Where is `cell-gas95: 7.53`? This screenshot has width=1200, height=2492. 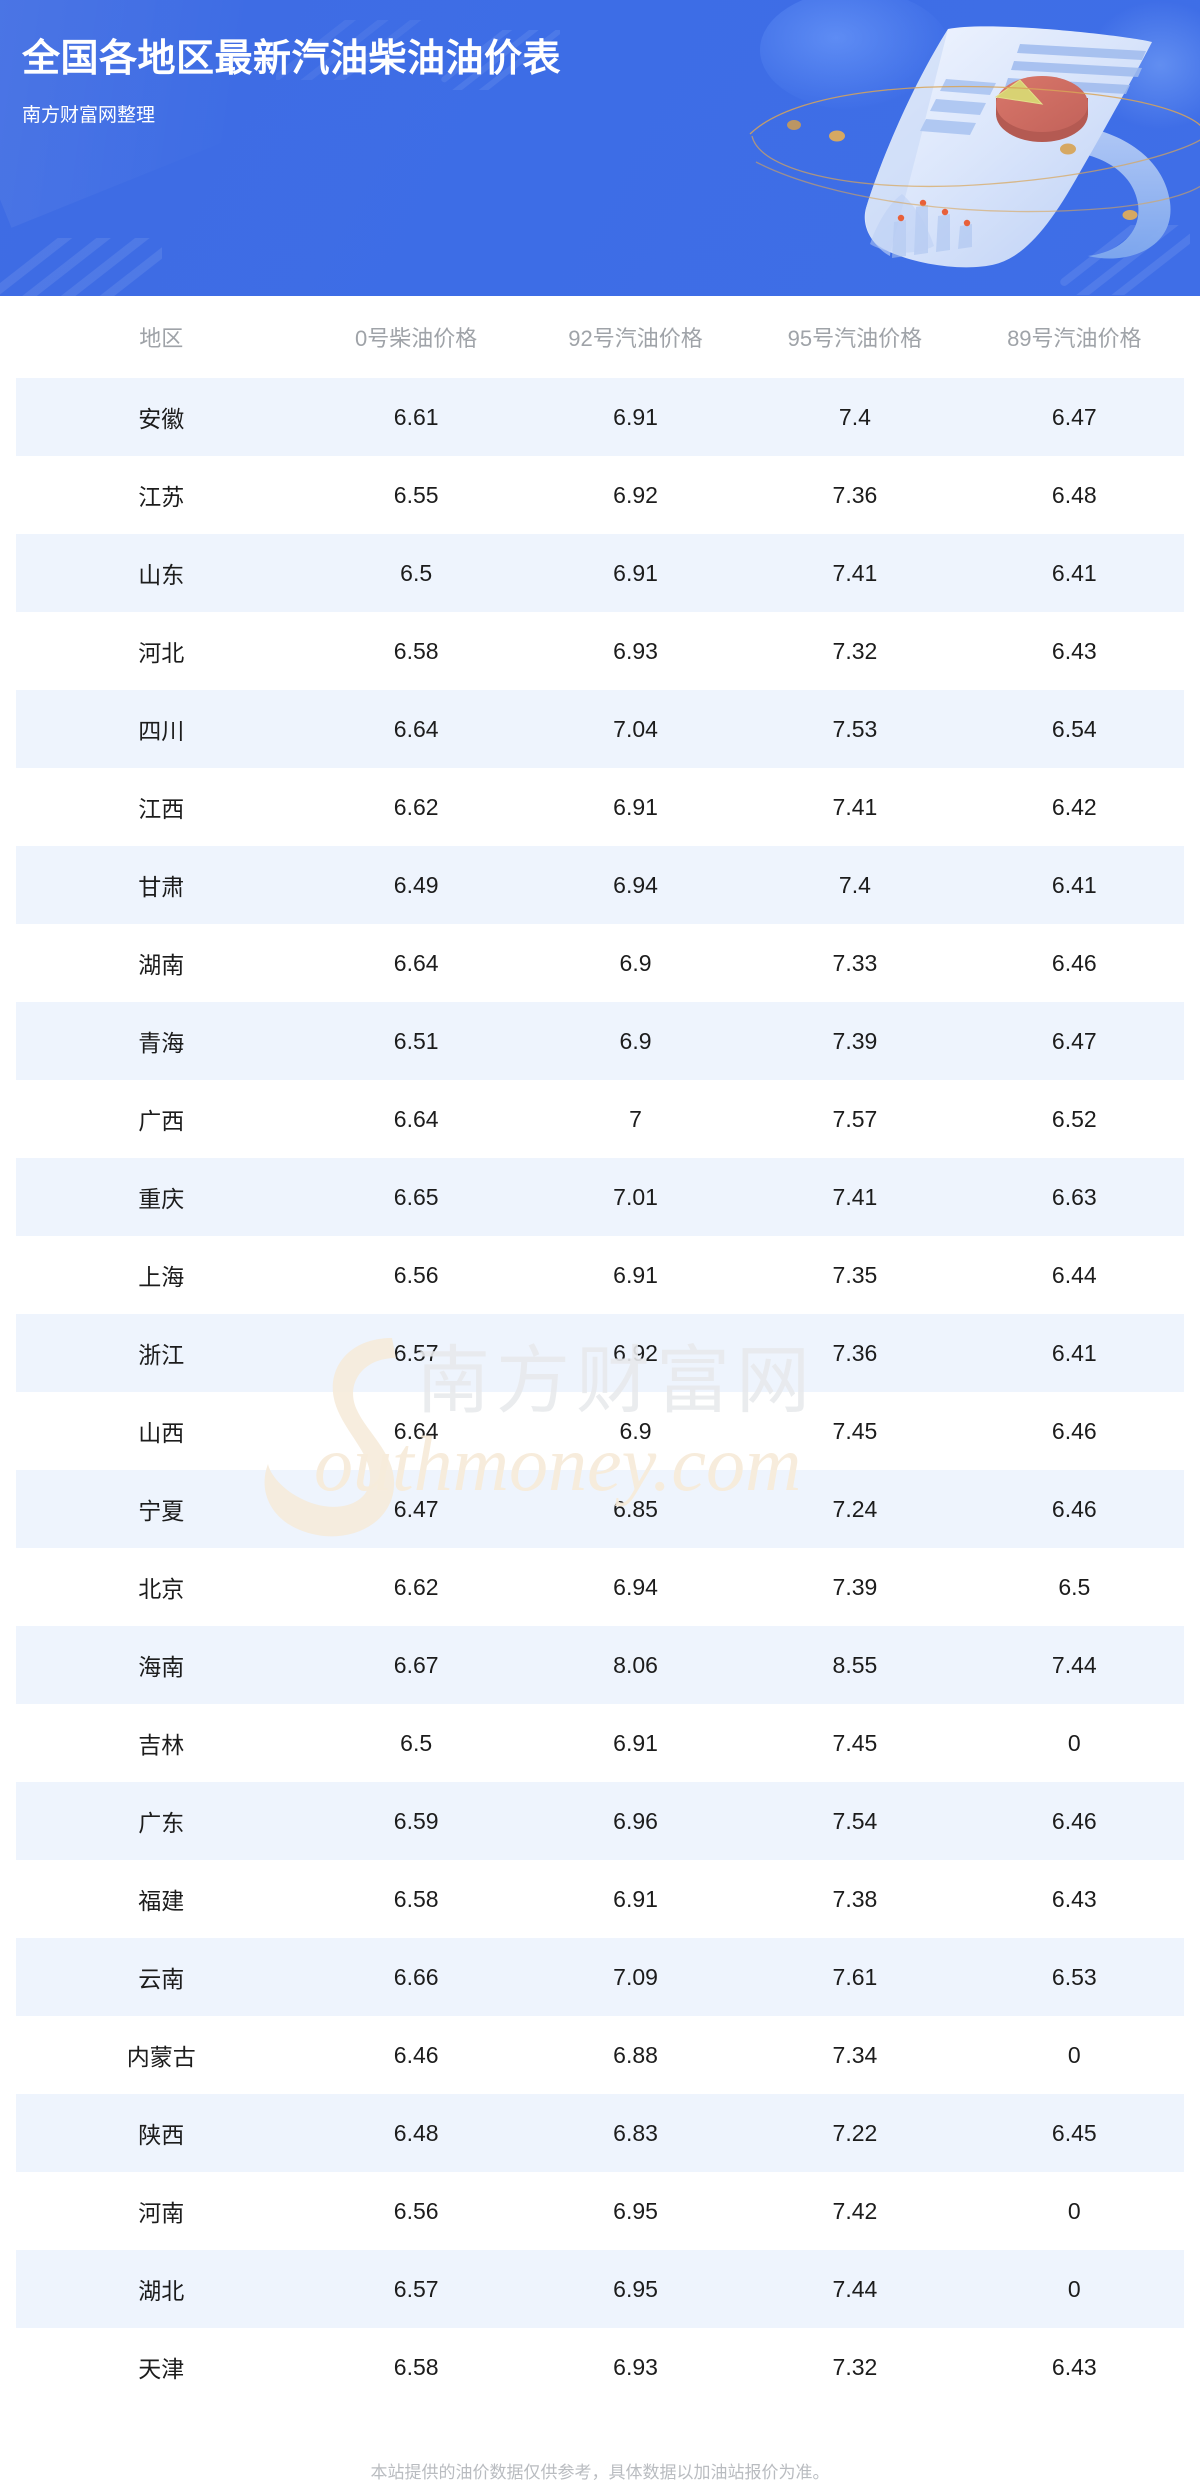 cell-gas95: 7.53 is located at coordinates (855, 729).